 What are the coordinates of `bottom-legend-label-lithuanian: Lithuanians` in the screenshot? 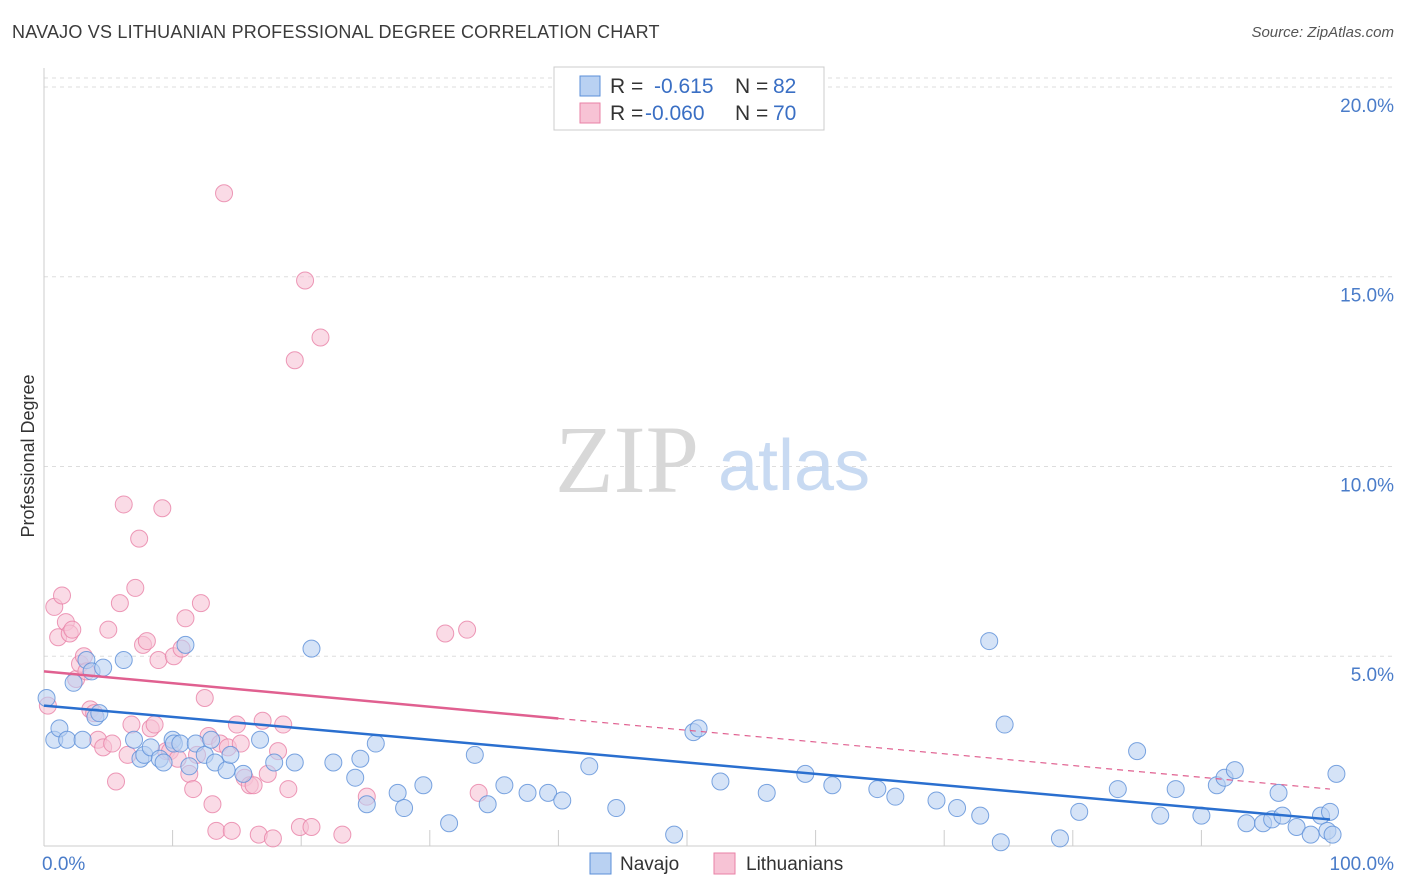 It's located at (794, 864).